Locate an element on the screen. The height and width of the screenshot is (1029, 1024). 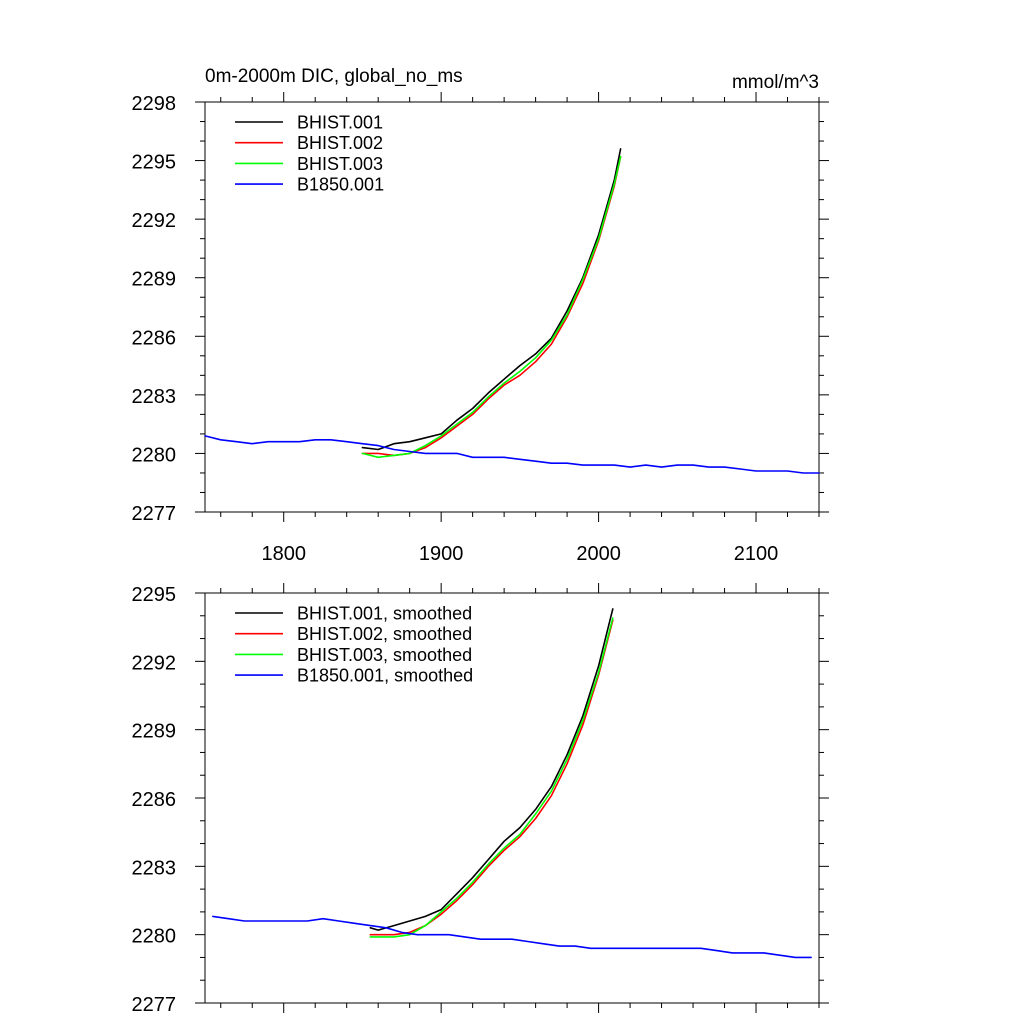
chart-2-y-tick-label: 2295 is located at coordinates (154, 595).